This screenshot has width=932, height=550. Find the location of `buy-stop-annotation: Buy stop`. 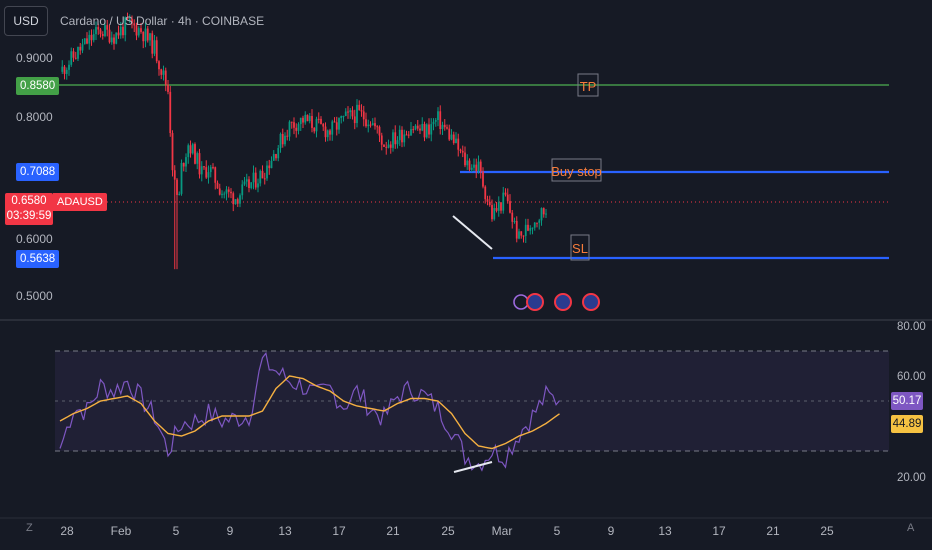

buy-stop-annotation: Buy stop is located at coordinates (576, 170).